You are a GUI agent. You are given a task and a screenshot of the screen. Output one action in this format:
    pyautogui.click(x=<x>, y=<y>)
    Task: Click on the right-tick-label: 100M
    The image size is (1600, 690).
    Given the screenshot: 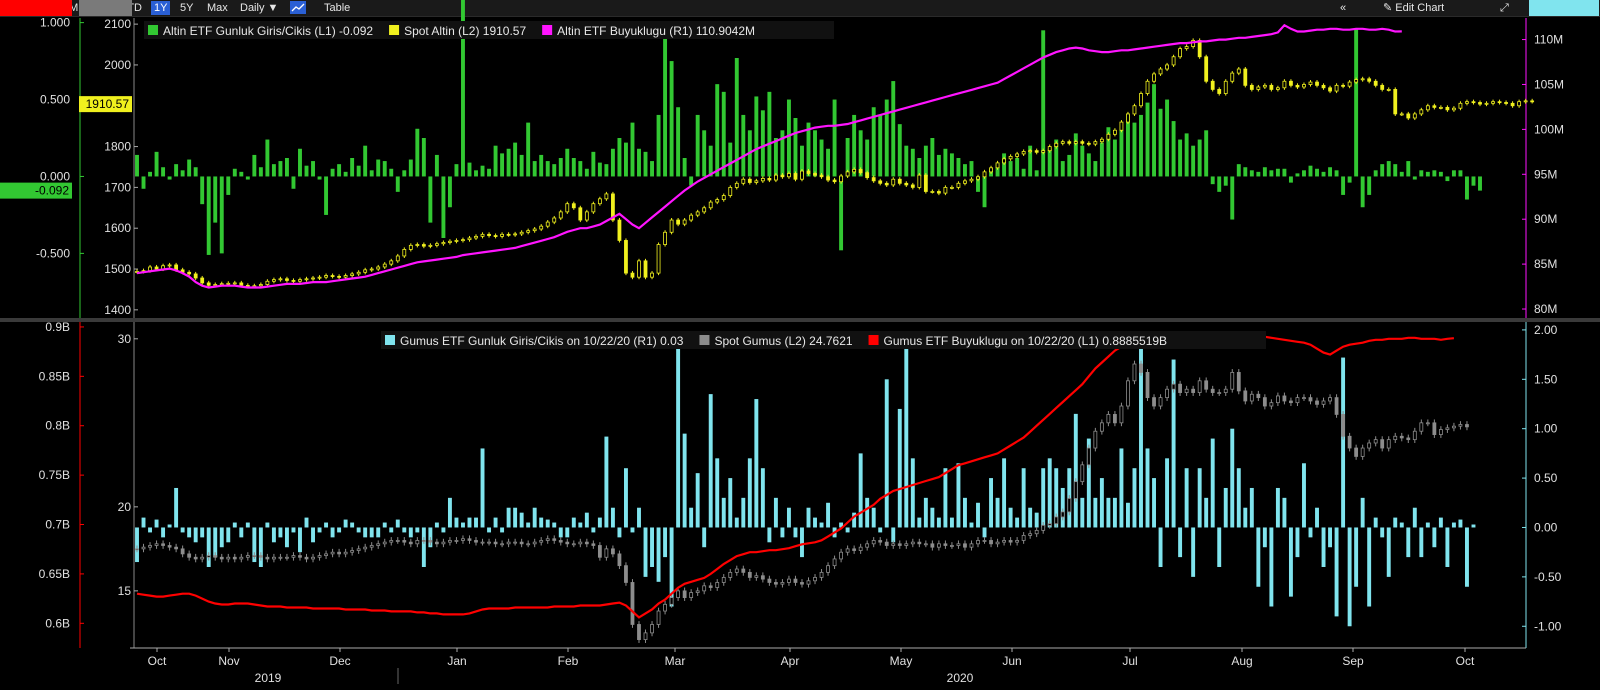 What is the action you would take?
    pyautogui.click(x=1549, y=129)
    